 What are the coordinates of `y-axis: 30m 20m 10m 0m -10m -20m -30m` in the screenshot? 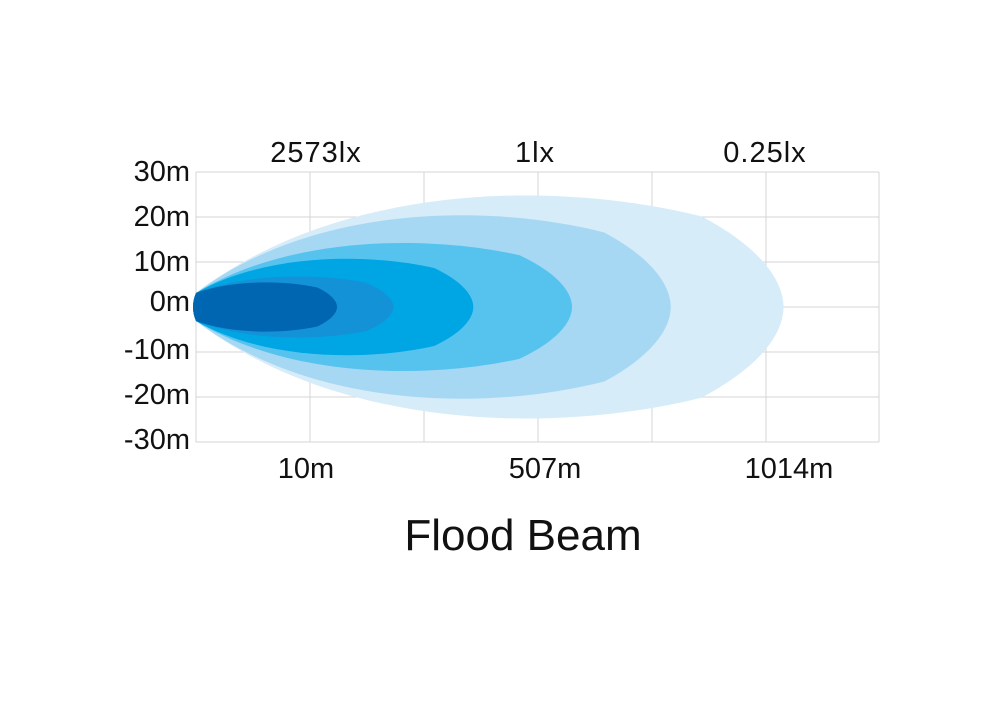 It's located at (157, 306).